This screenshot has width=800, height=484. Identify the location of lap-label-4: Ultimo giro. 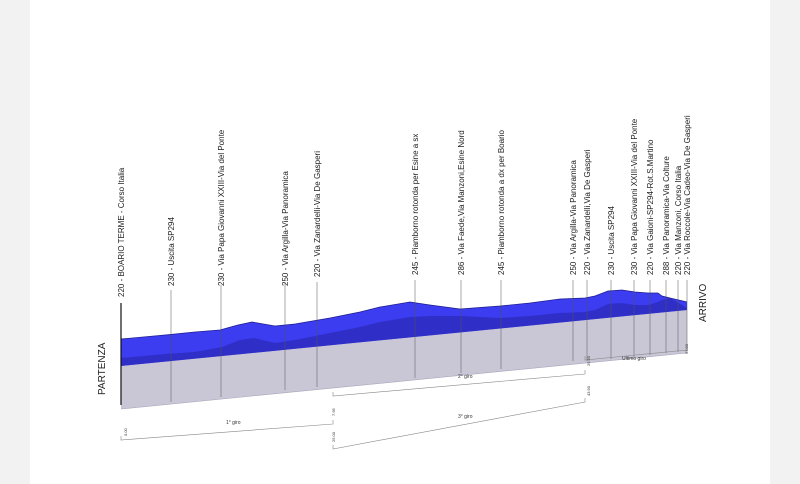
(634, 359).